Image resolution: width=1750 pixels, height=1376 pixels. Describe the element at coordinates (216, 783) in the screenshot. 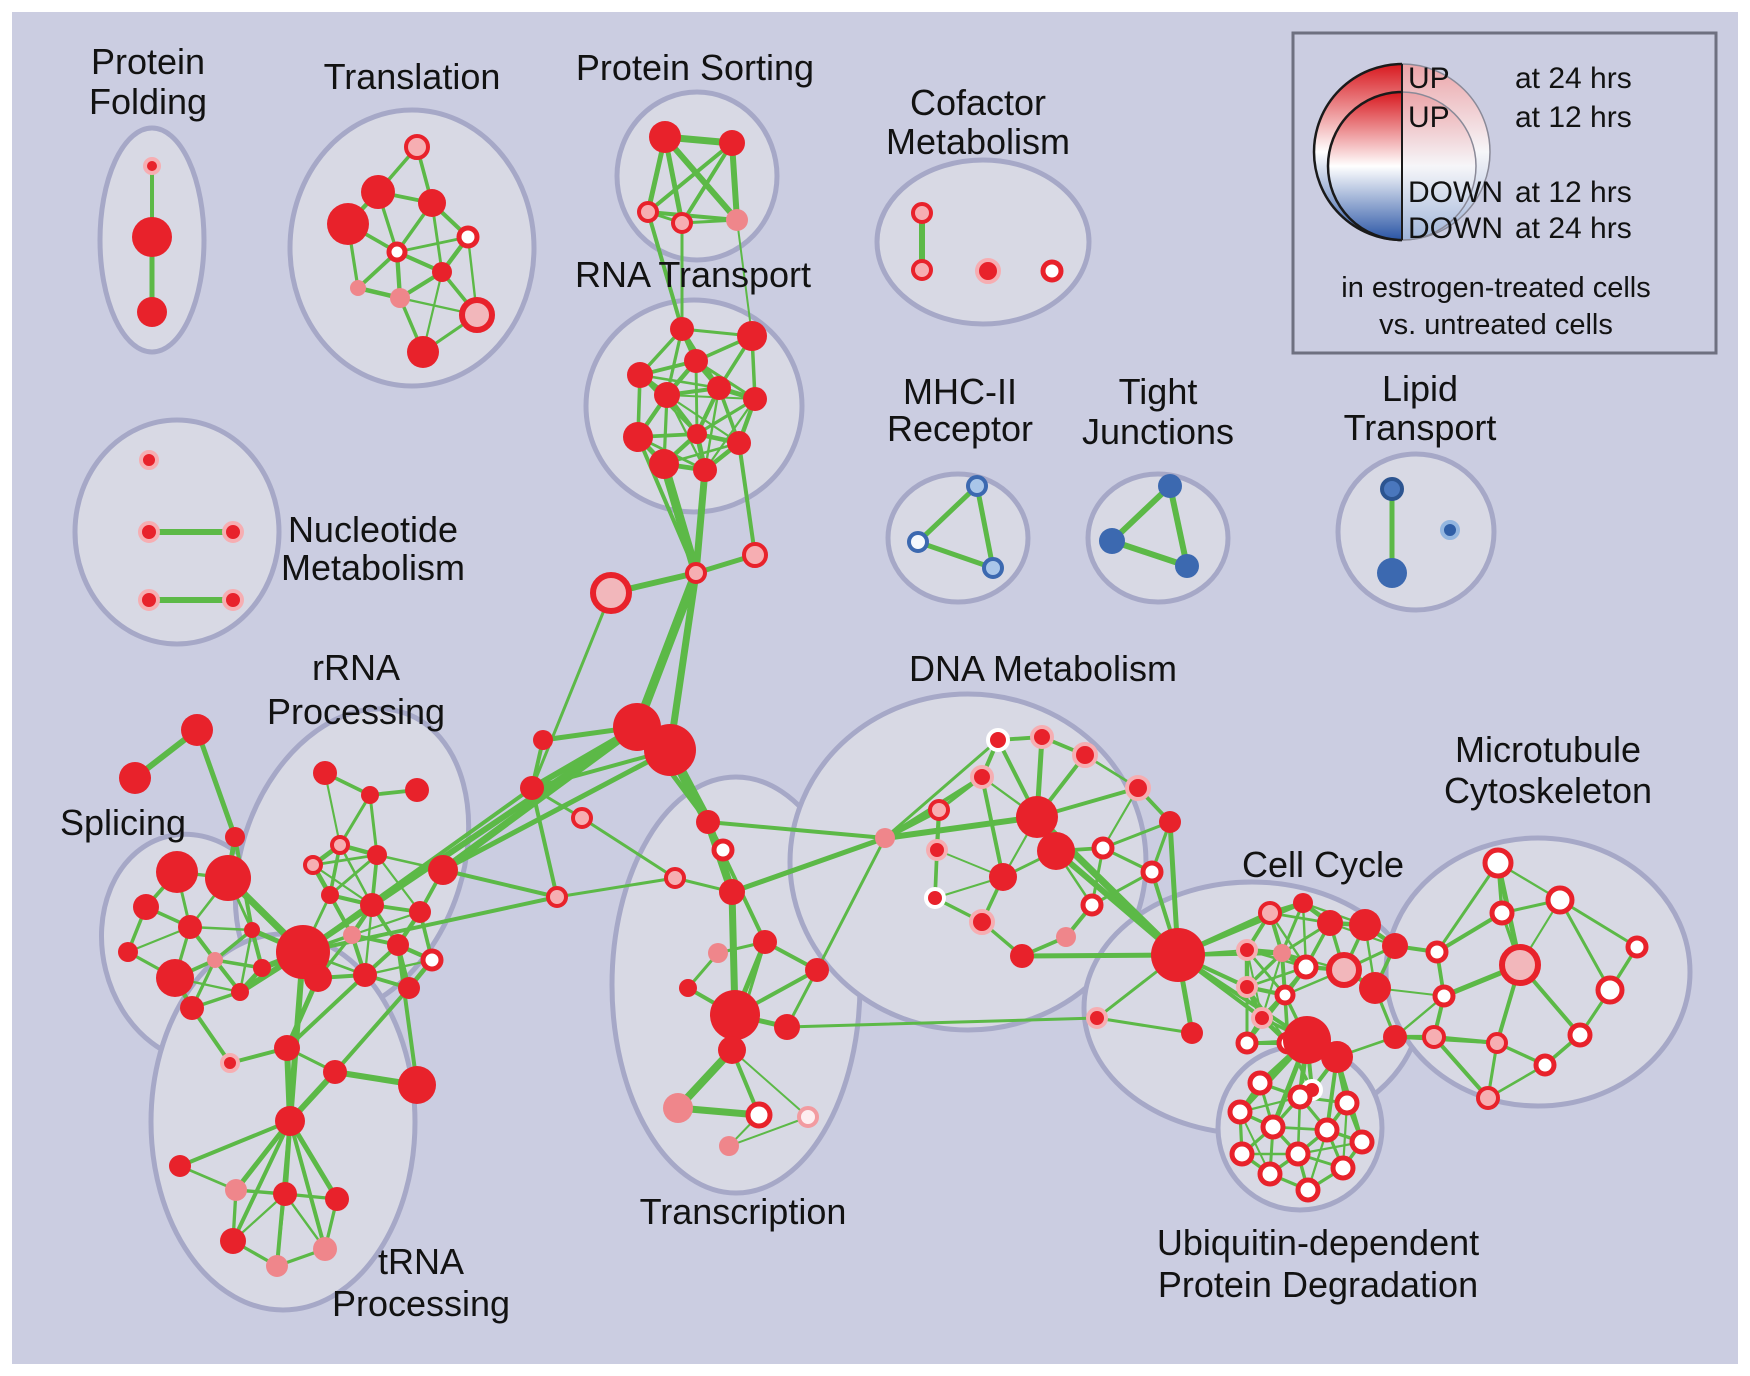

I see `edge-splicing_outer` at that location.